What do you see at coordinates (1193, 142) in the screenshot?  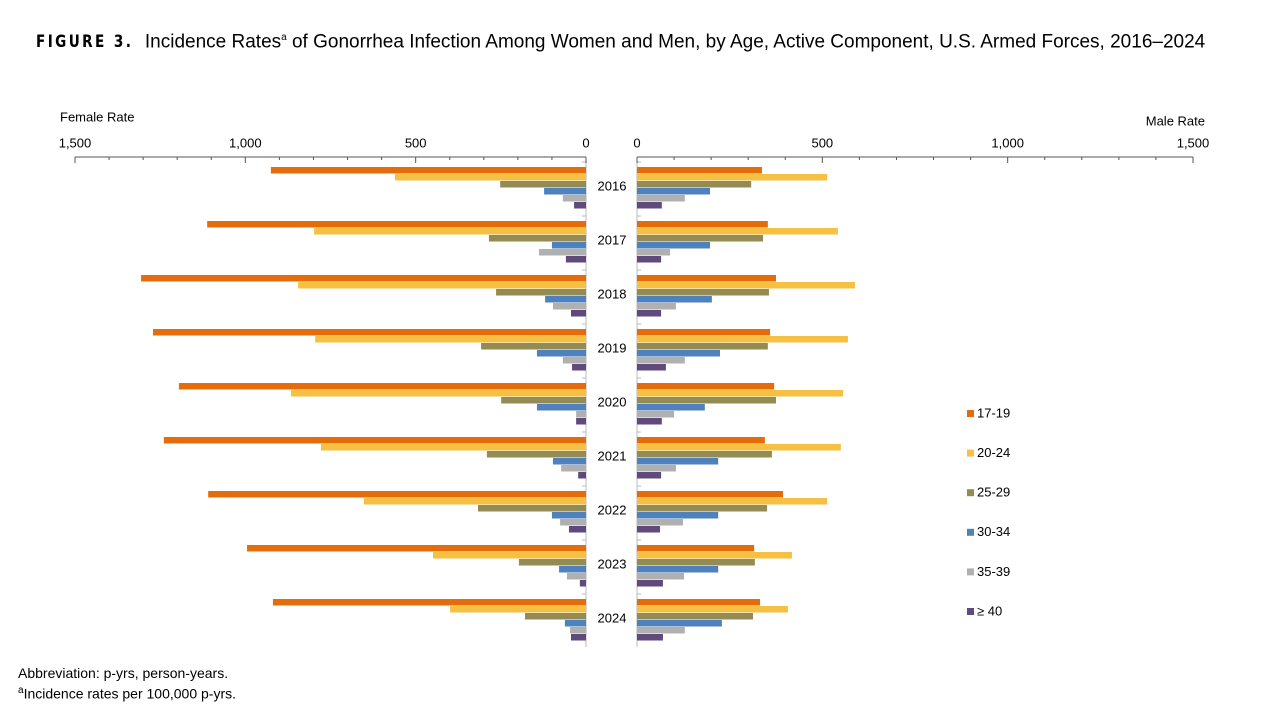 I see `x-tick-label: 1,500` at bounding box center [1193, 142].